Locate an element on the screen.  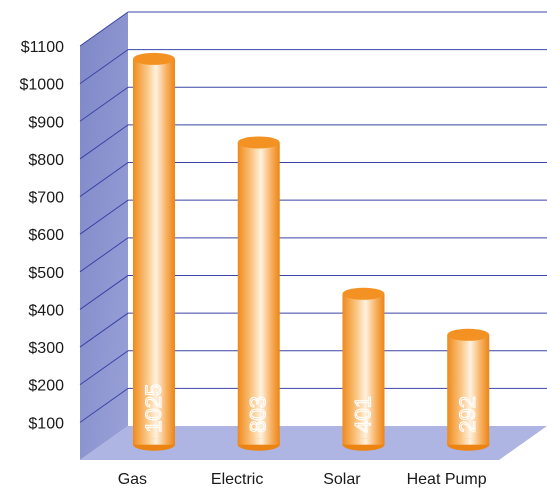
y-tick-label: $400 is located at coordinates (46, 310).